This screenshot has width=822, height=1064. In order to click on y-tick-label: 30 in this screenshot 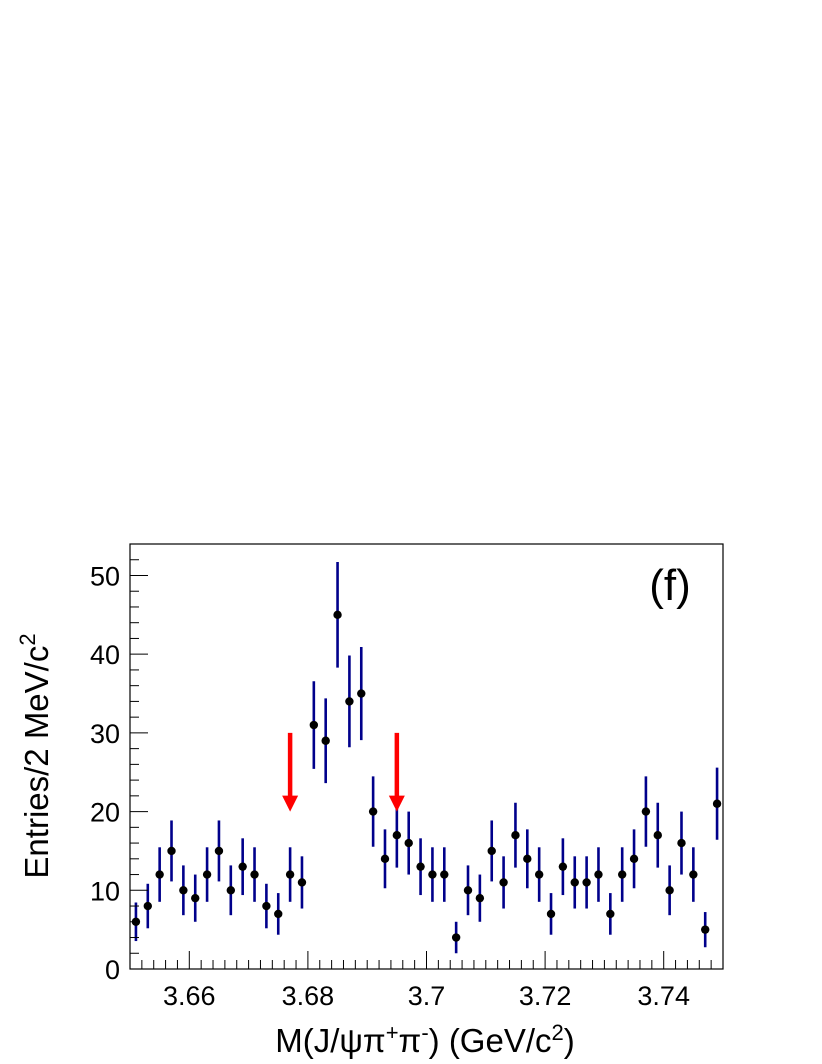, I will do `click(105, 734)`.